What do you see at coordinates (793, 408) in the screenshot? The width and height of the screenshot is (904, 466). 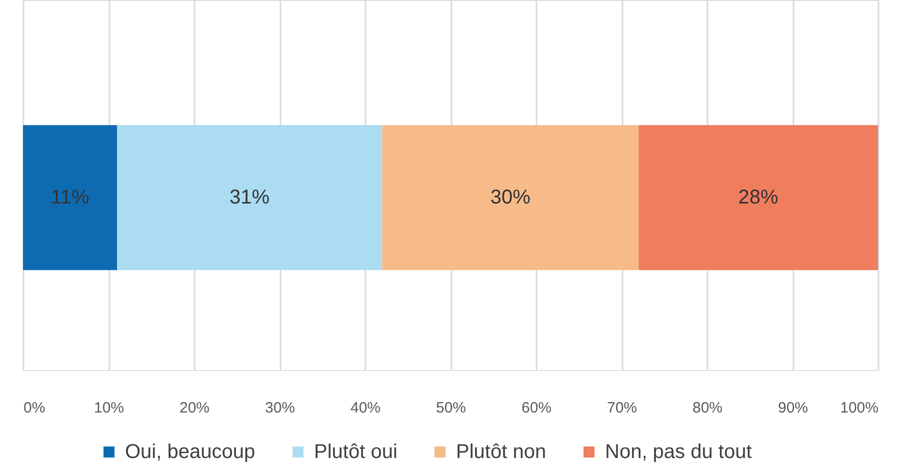 I see `x-tick-label: 90%` at bounding box center [793, 408].